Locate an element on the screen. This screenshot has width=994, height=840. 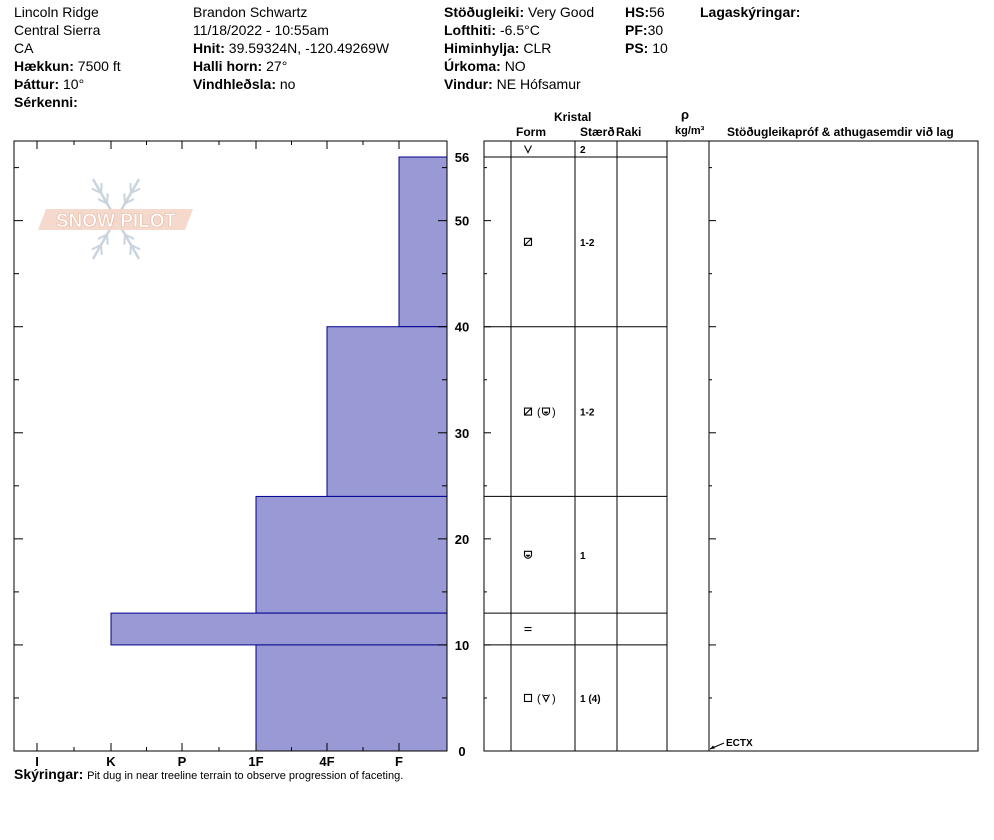
precip-value: NO is located at coordinates (515, 66).